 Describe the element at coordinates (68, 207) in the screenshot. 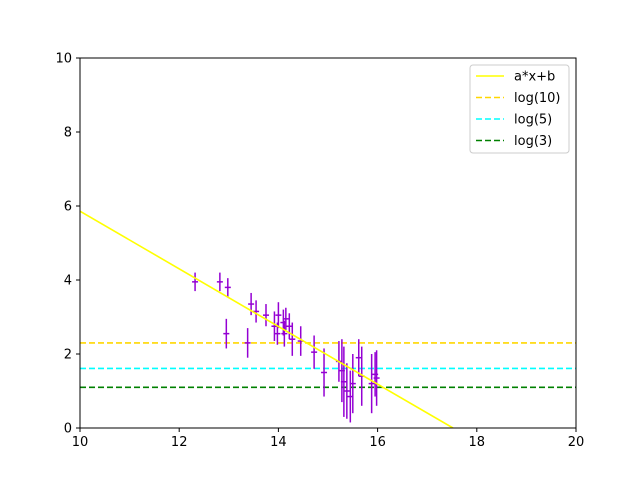

I see `y-tick-label: 6` at that location.